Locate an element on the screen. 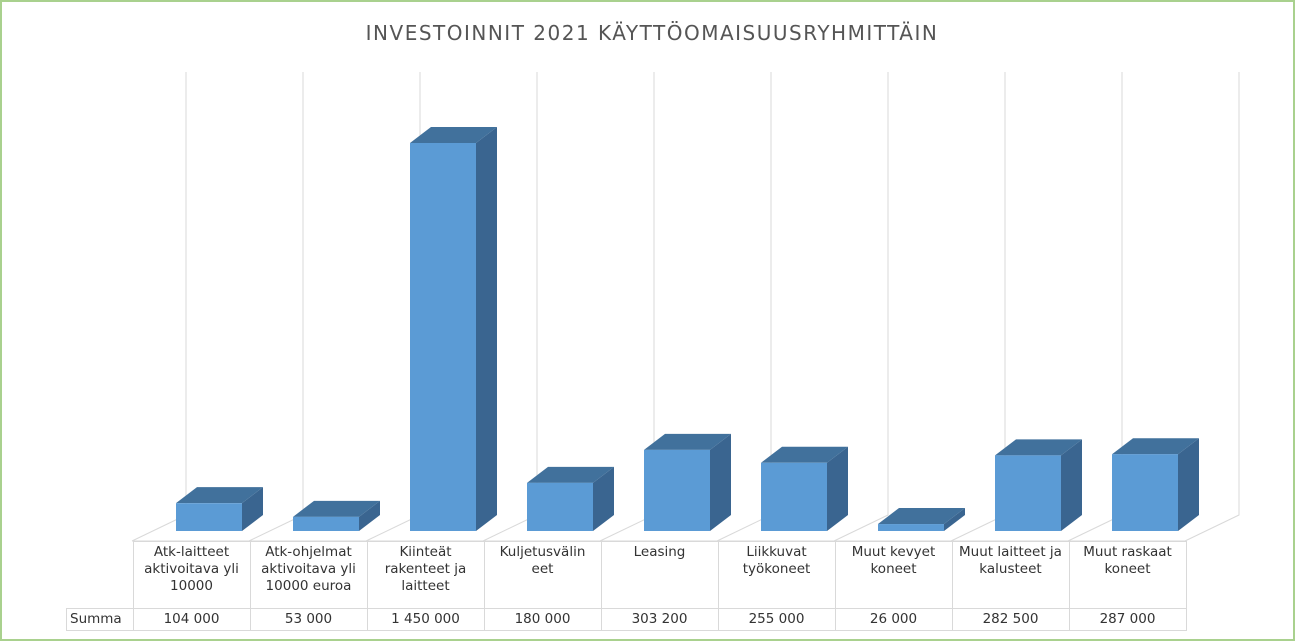  category-label: Kiinteät rakenteet ja laitteet is located at coordinates (425, 575).